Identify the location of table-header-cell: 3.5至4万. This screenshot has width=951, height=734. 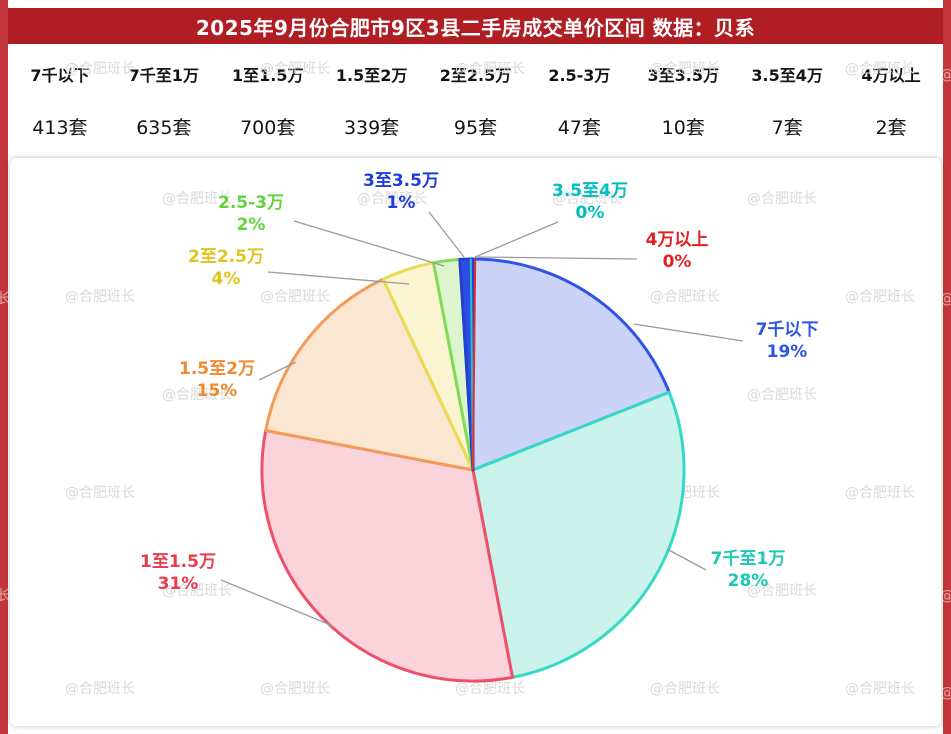
(787, 75).